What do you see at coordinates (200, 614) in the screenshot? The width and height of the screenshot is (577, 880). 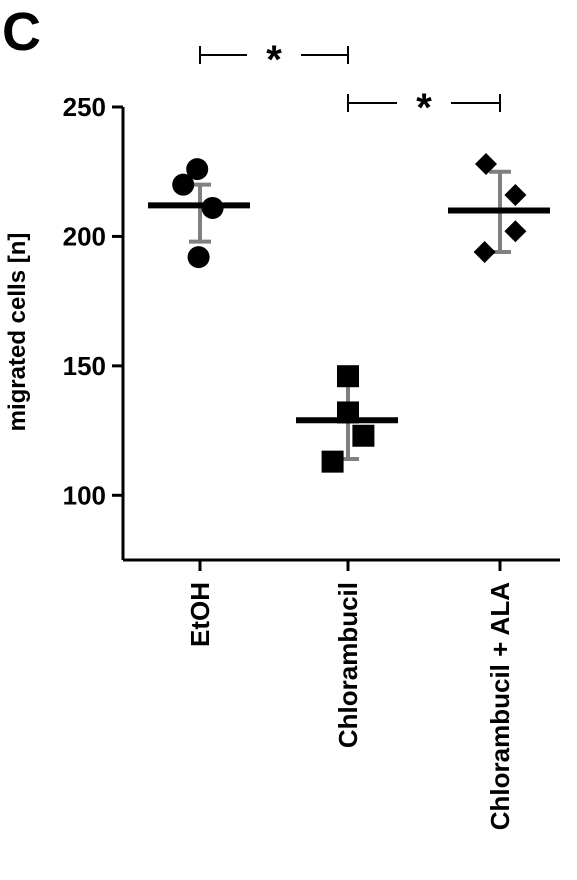 I see `x-tick-label: EtOH` at bounding box center [200, 614].